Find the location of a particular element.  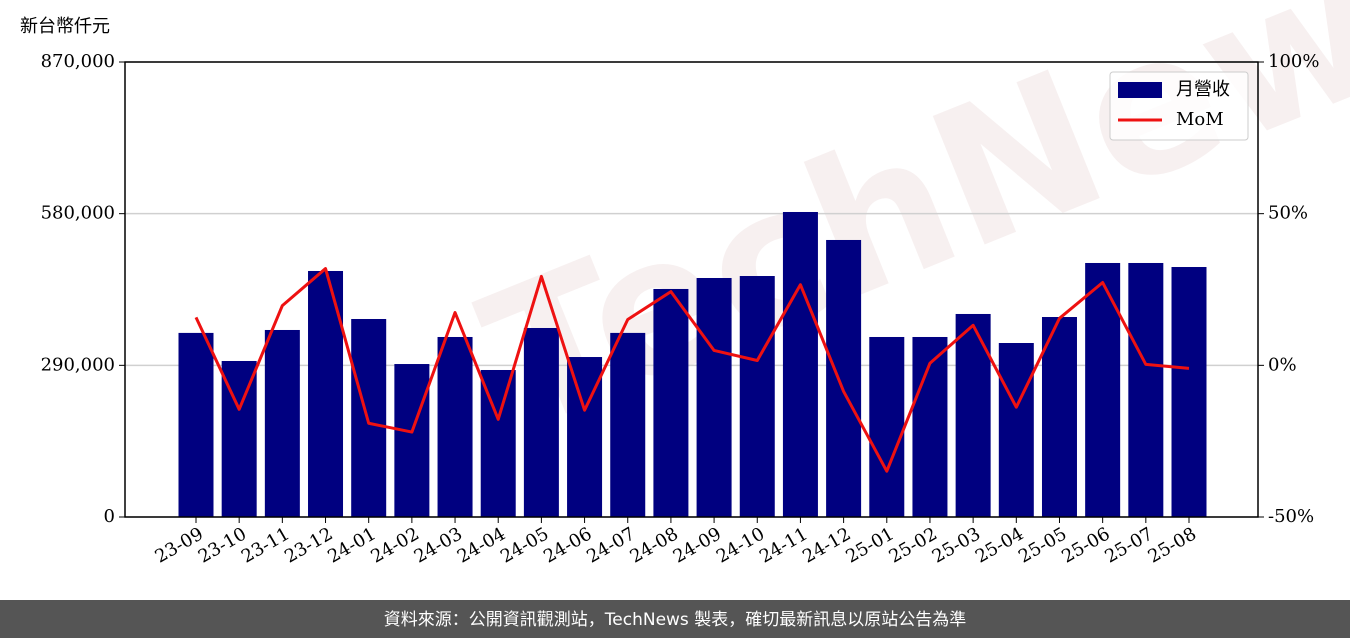

y-tick-label: 580,000 is located at coordinates (78, 213).